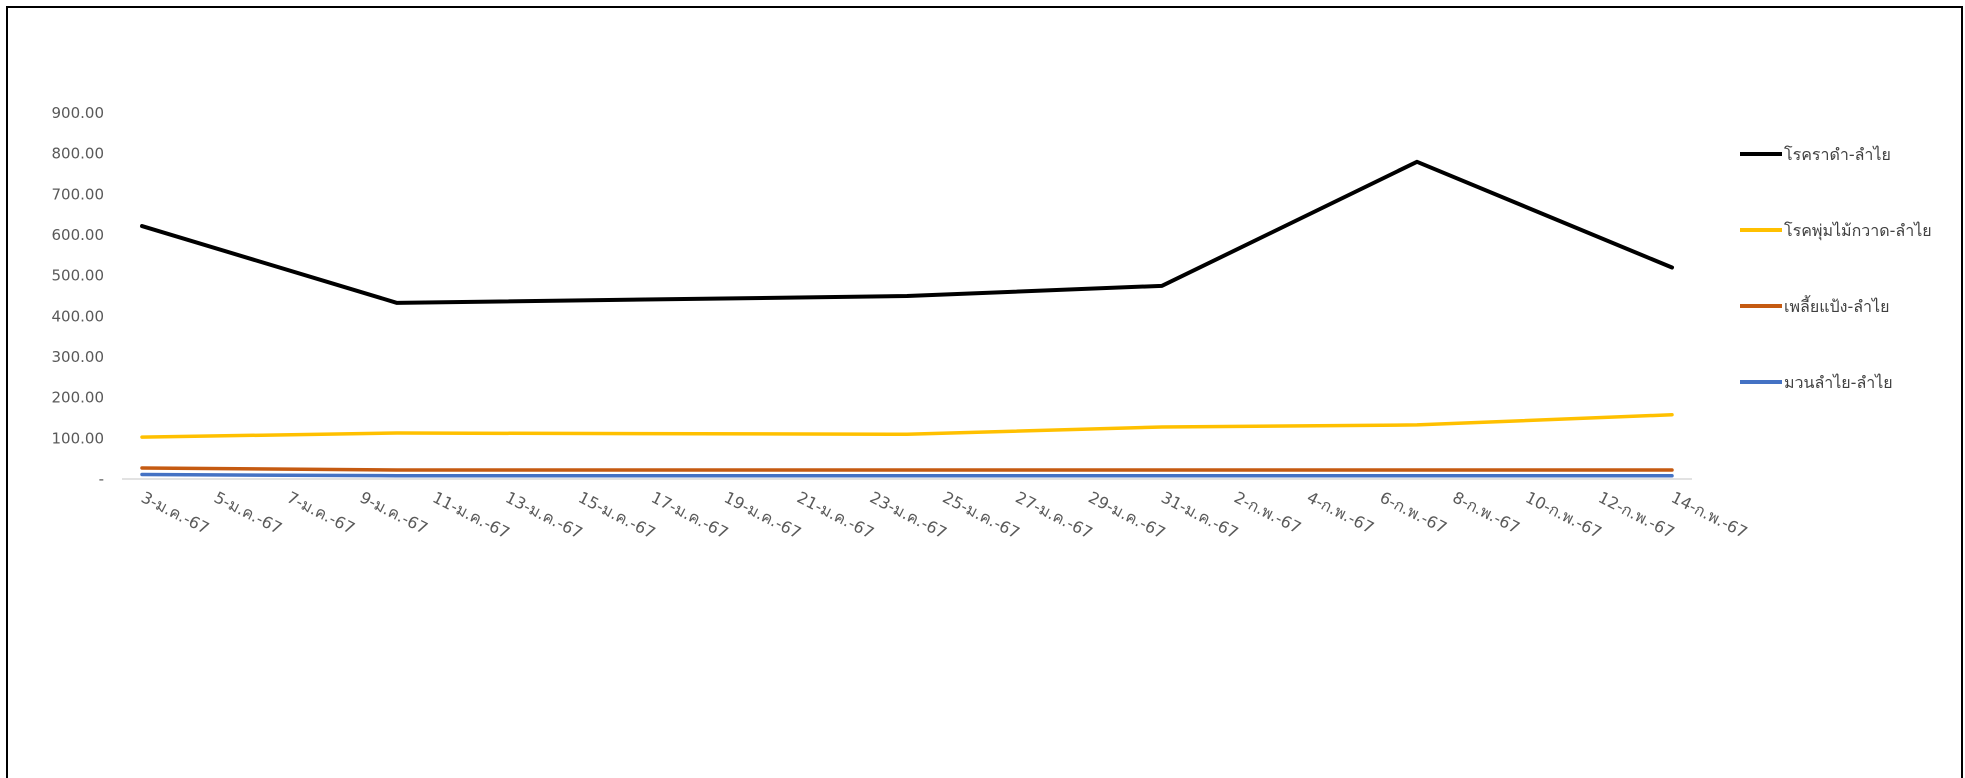 The width and height of the screenshot is (1965, 778). I want to click on y-tick-label: 800.00, so click(78, 154).